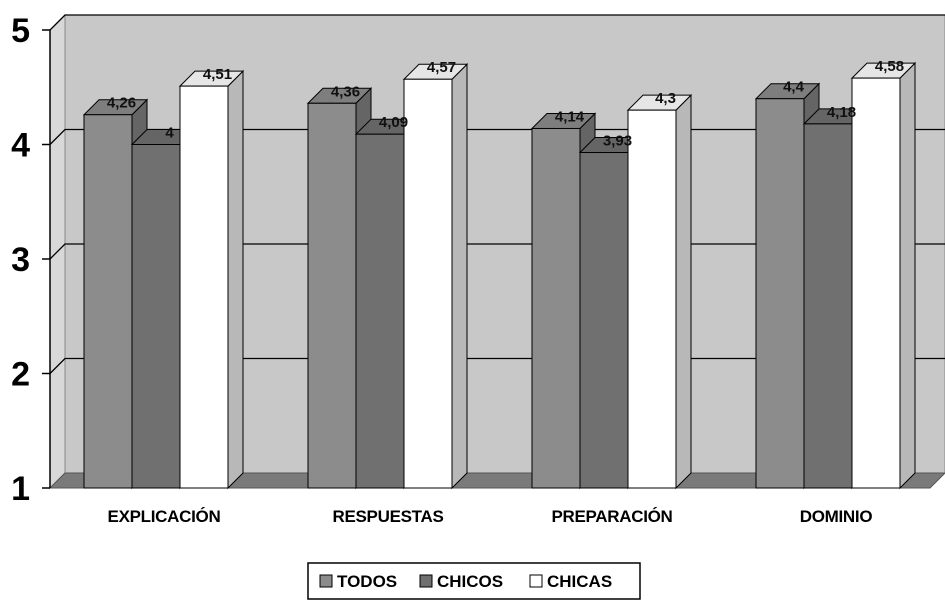 This screenshot has width=945, height=600. I want to click on data-label: 4,26, so click(121, 103).